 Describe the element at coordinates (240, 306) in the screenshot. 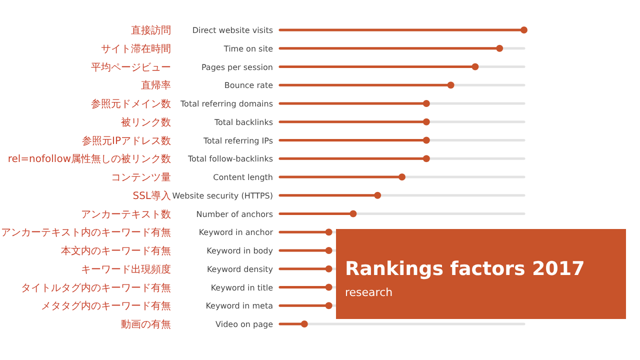

I see `y-tick-label: Keyword in meta` at that location.